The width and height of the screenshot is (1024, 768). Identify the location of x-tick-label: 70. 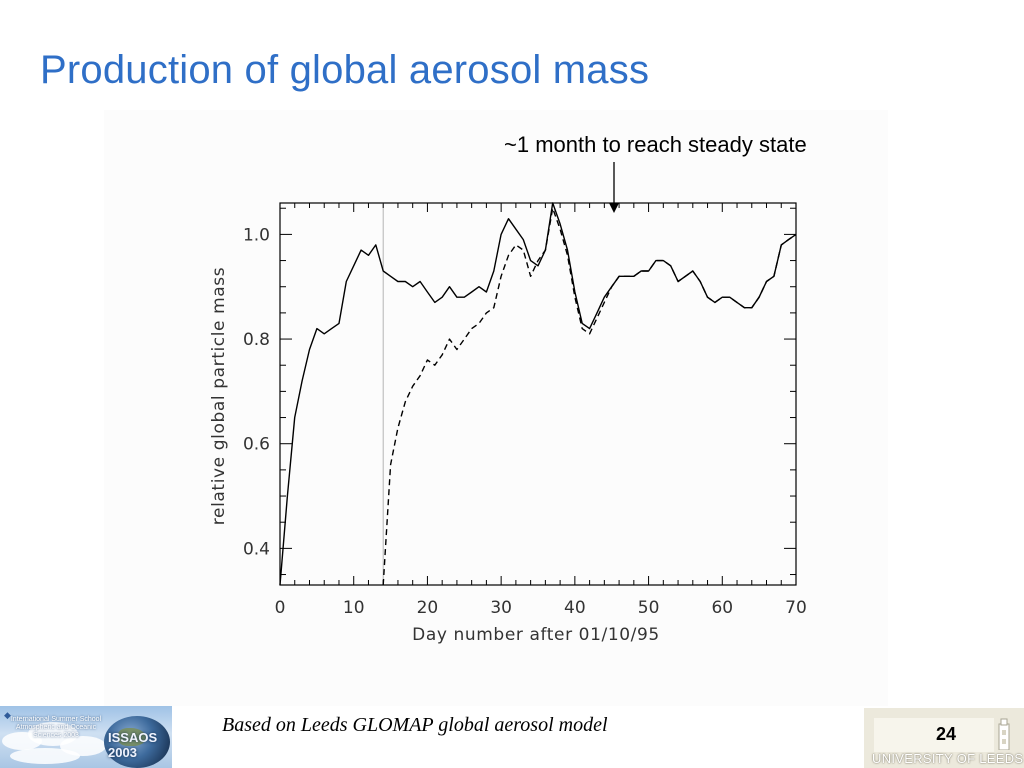
(796, 608).